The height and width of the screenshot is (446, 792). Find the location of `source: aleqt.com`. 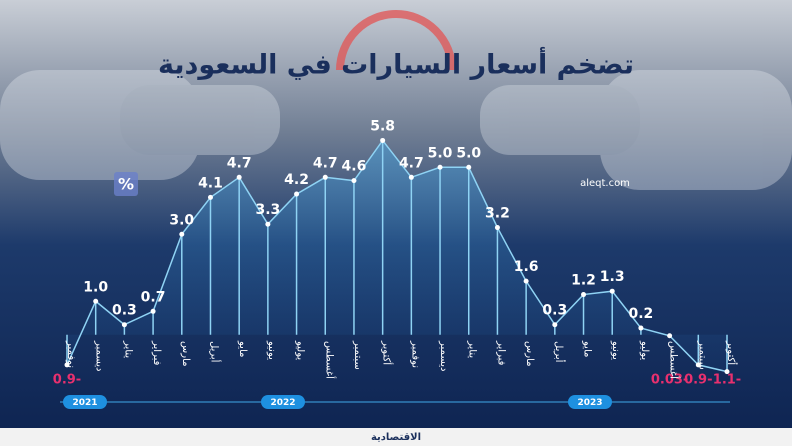

source: aleqt.com is located at coordinates (605, 183).